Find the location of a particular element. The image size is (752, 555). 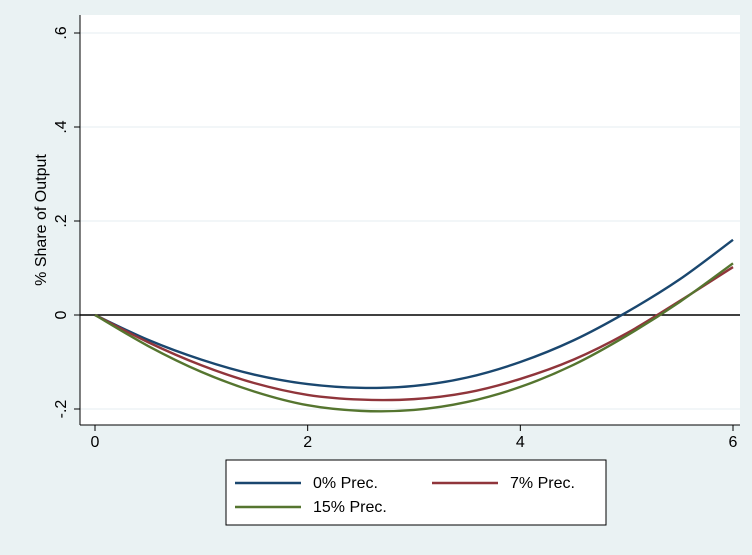

y-tick-label-0: -.2 is located at coordinates (61, 409).